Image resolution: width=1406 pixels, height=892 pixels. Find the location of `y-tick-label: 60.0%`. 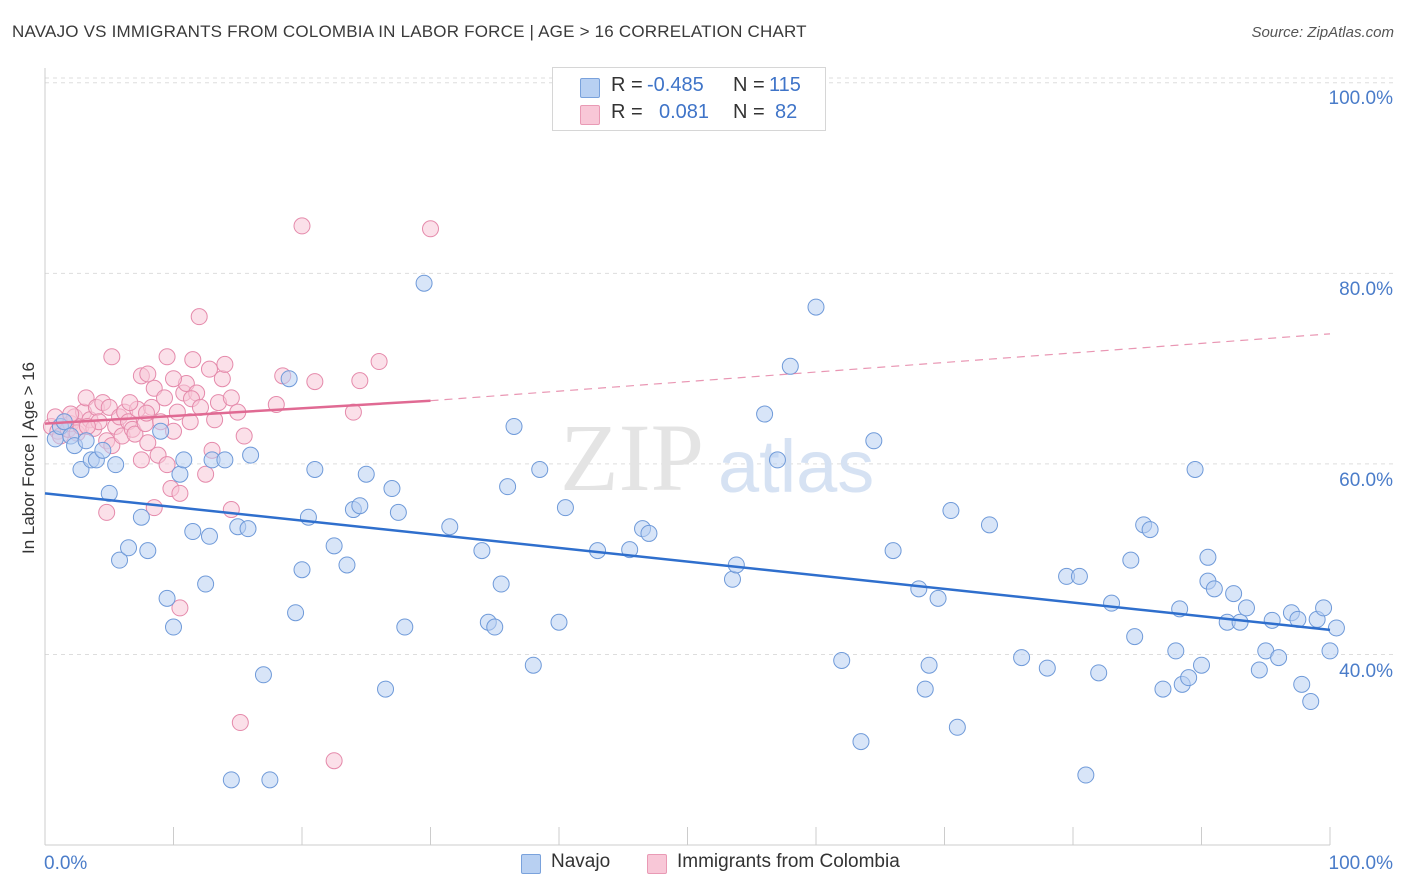

y-tick-label: 60.0% is located at coordinates (1366, 480).